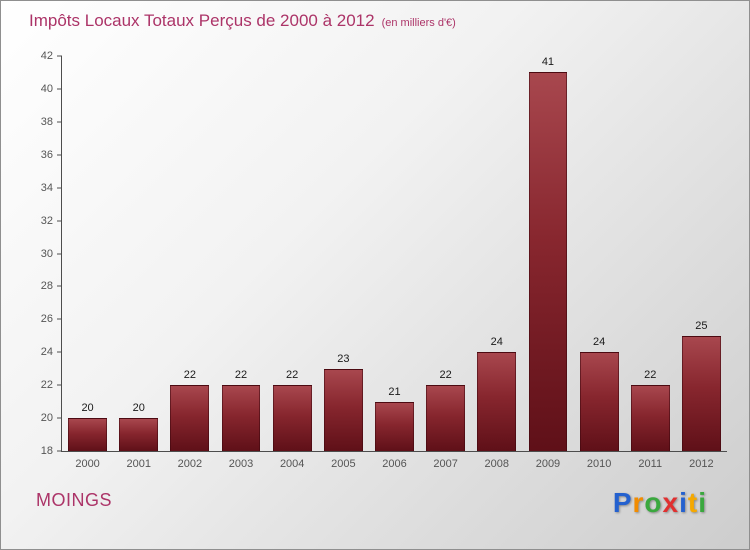 Image resolution: width=750 pixels, height=550 pixels. What do you see at coordinates (46, 286) in the screenshot?
I see `y-tick-label: 28` at bounding box center [46, 286].